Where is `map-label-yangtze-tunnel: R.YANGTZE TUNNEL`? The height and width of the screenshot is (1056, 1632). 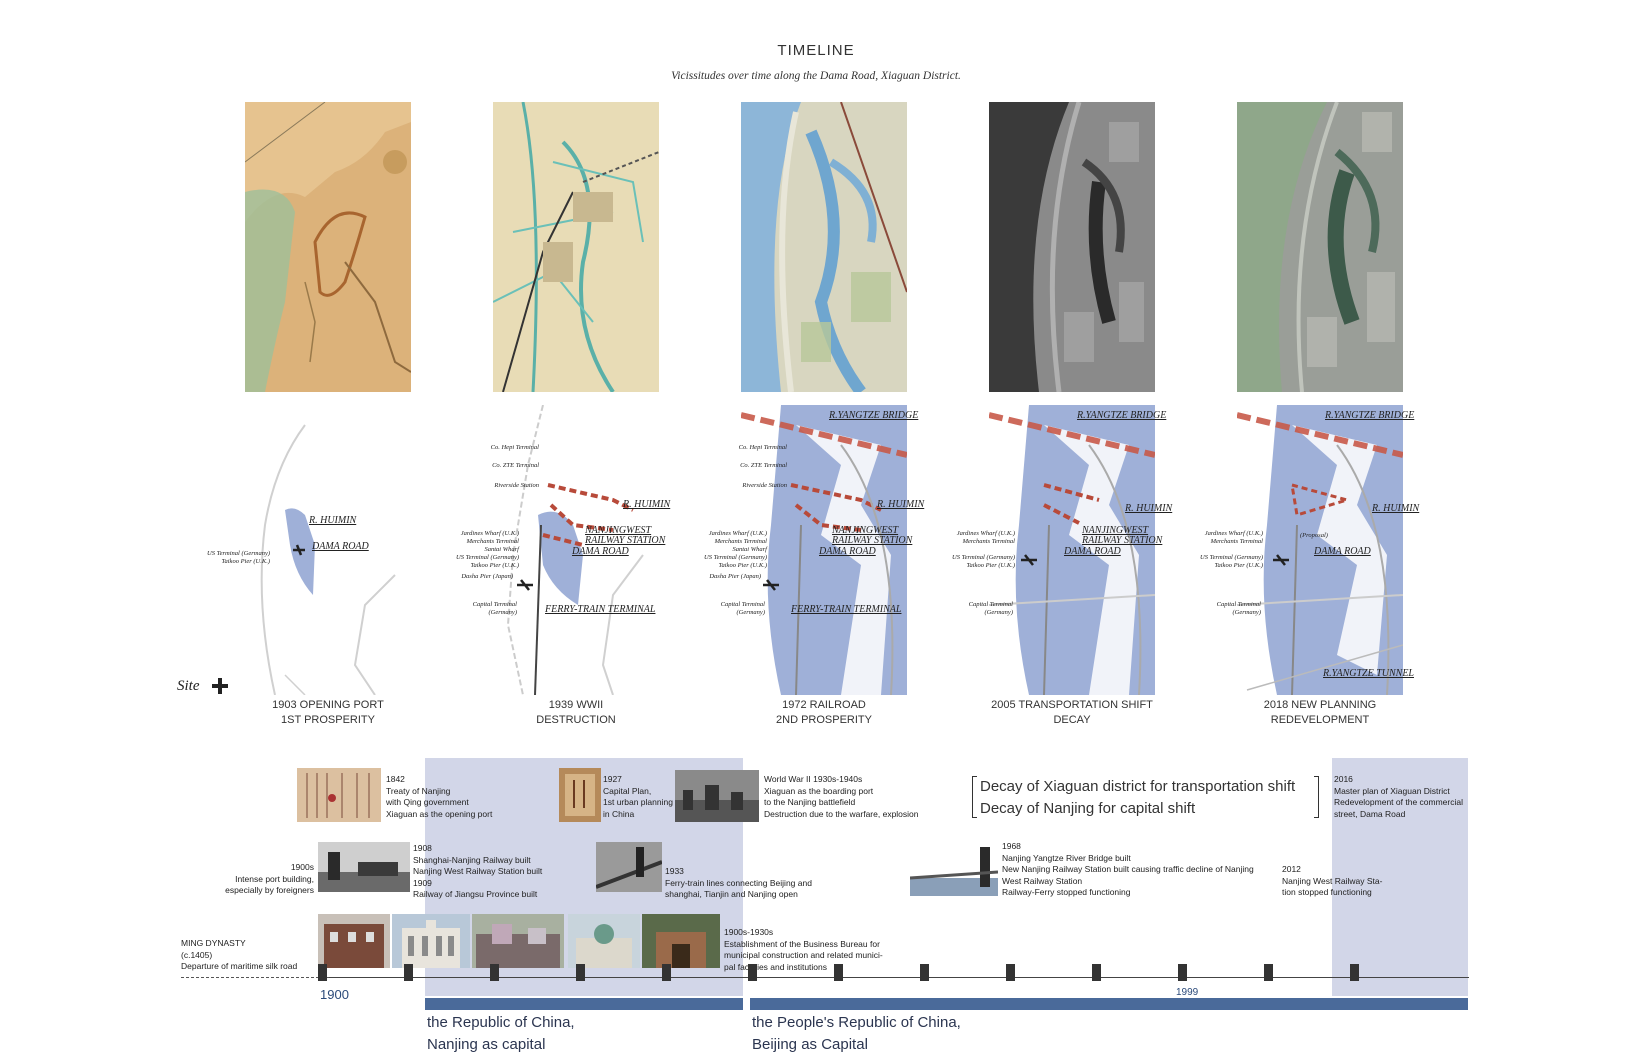
map-label-yangtze-tunnel: R.YANGTZE TUNNEL is located at coordinates (1368, 673).